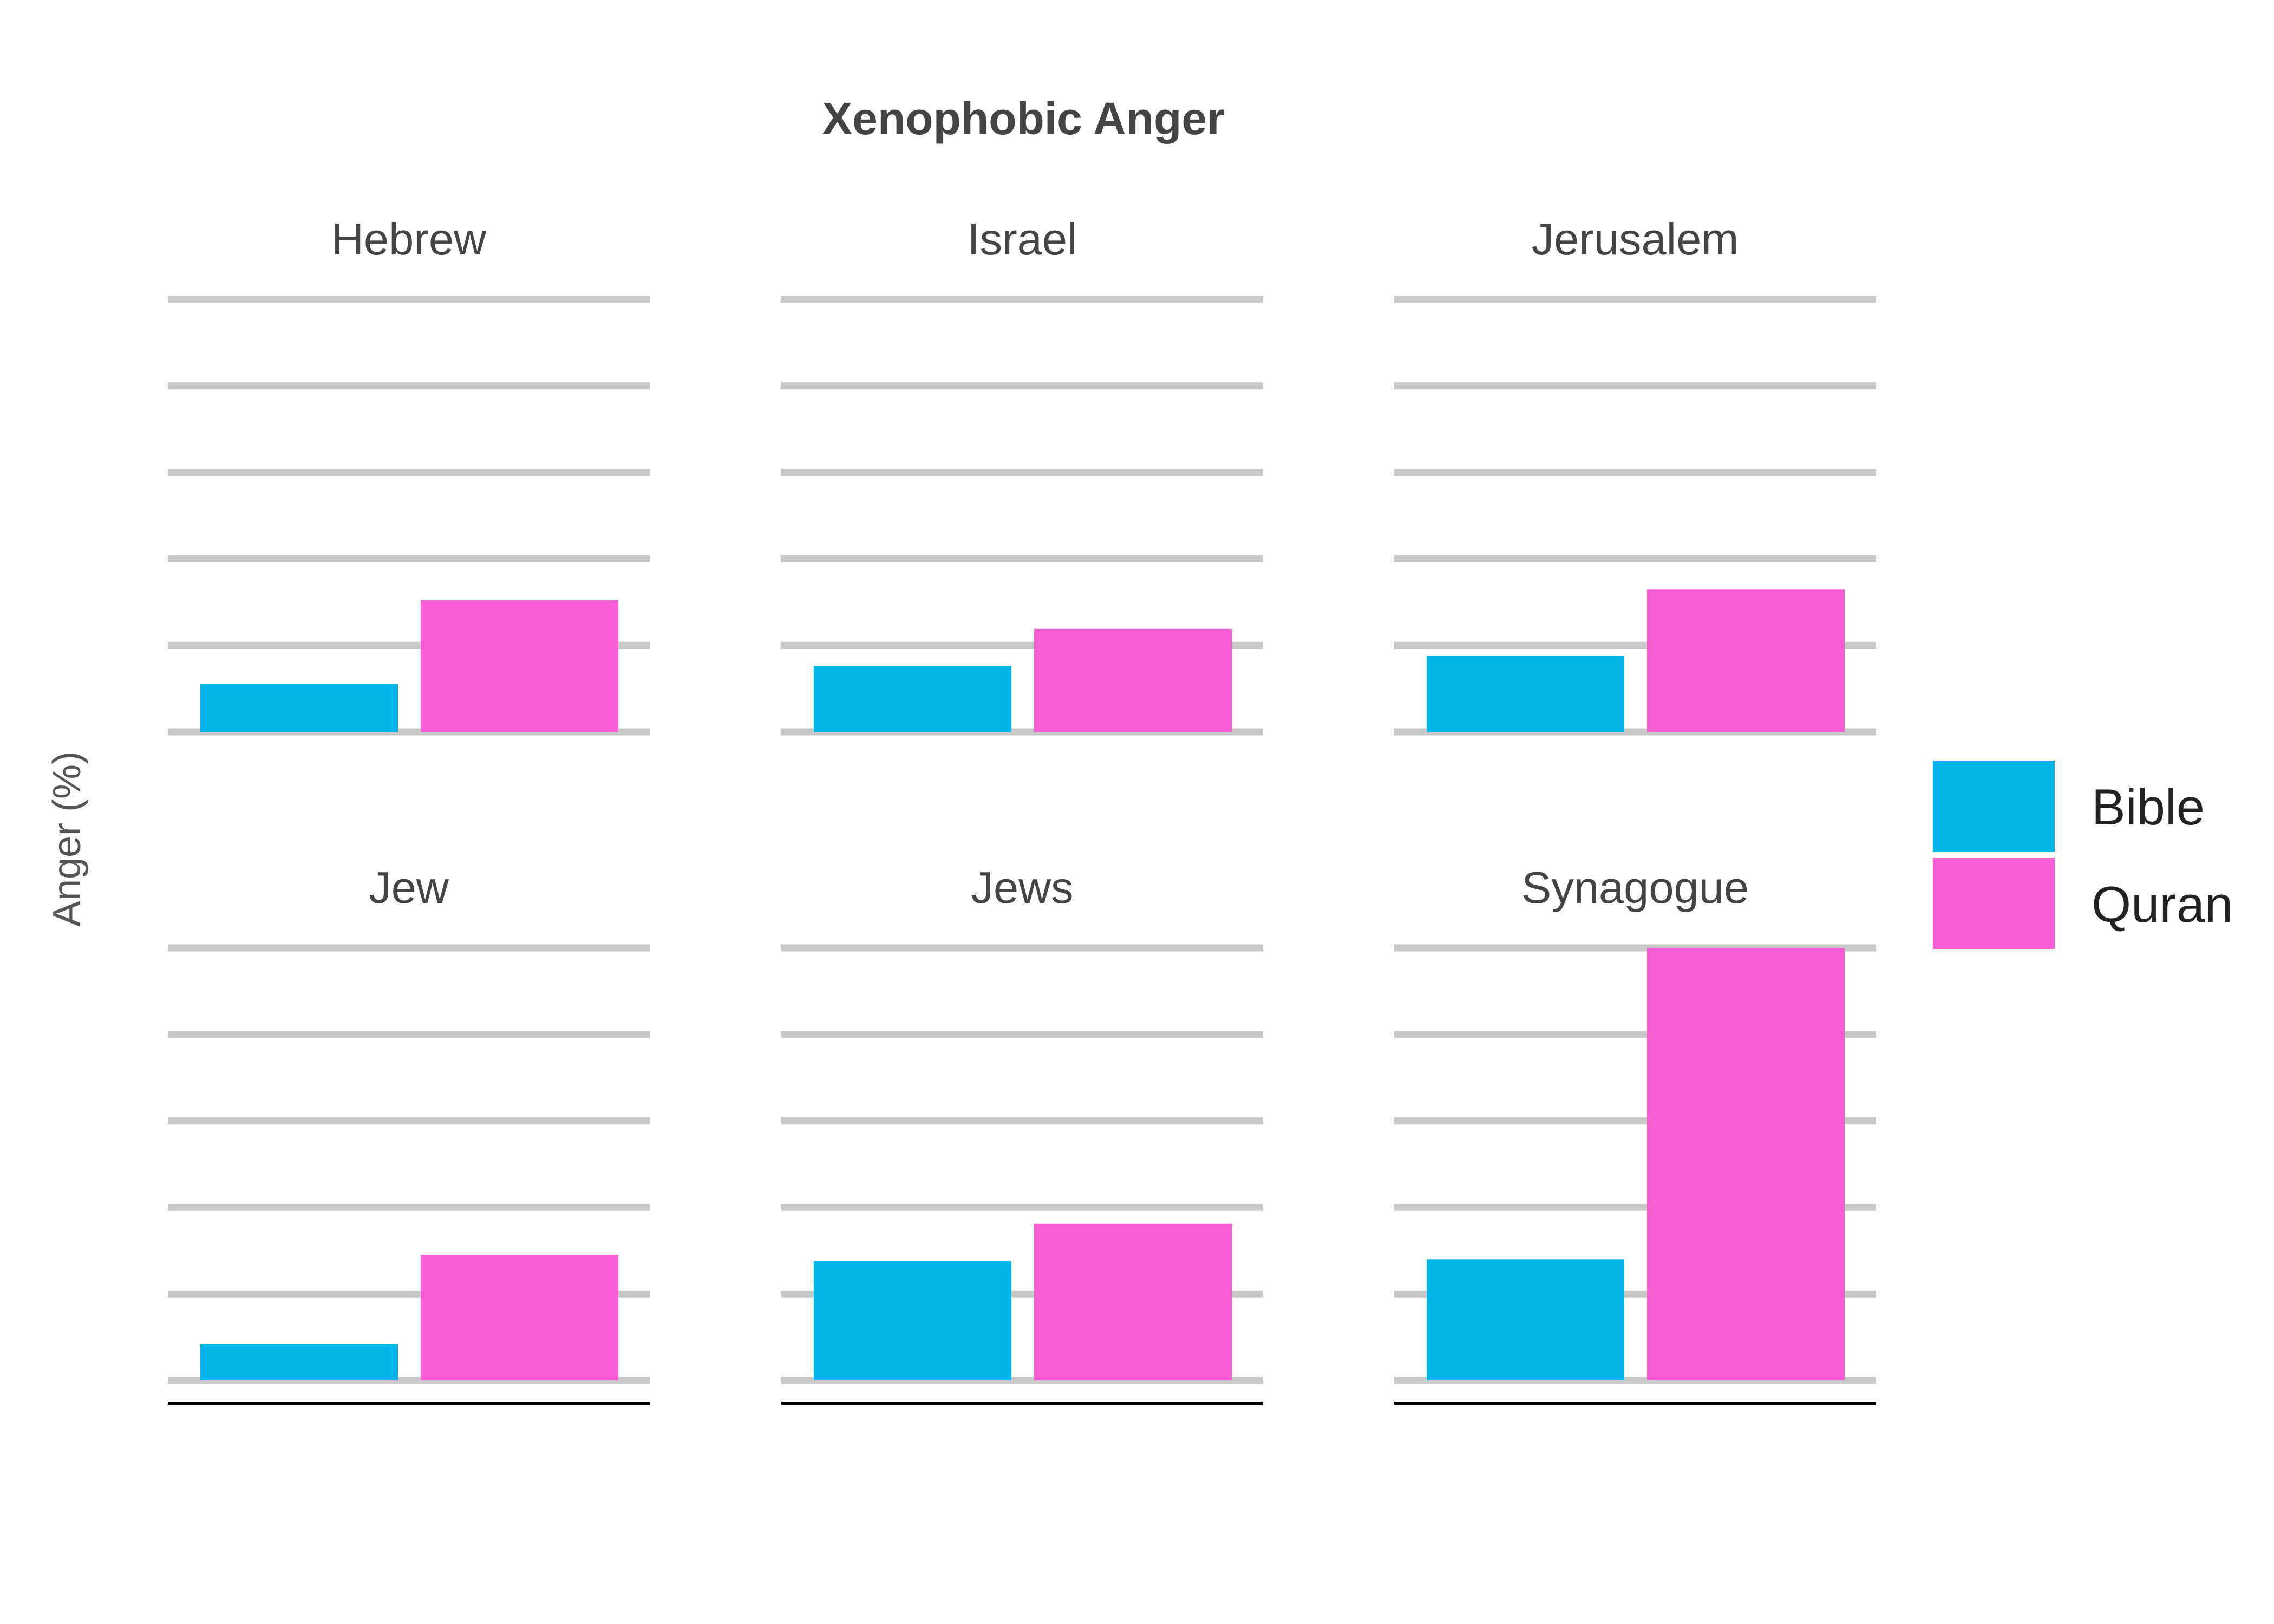 Image resolution: width=2274 pixels, height=1624 pixels. What do you see at coordinates (1994, 903) in the screenshot?
I see `legend-key-quran` at bounding box center [1994, 903].